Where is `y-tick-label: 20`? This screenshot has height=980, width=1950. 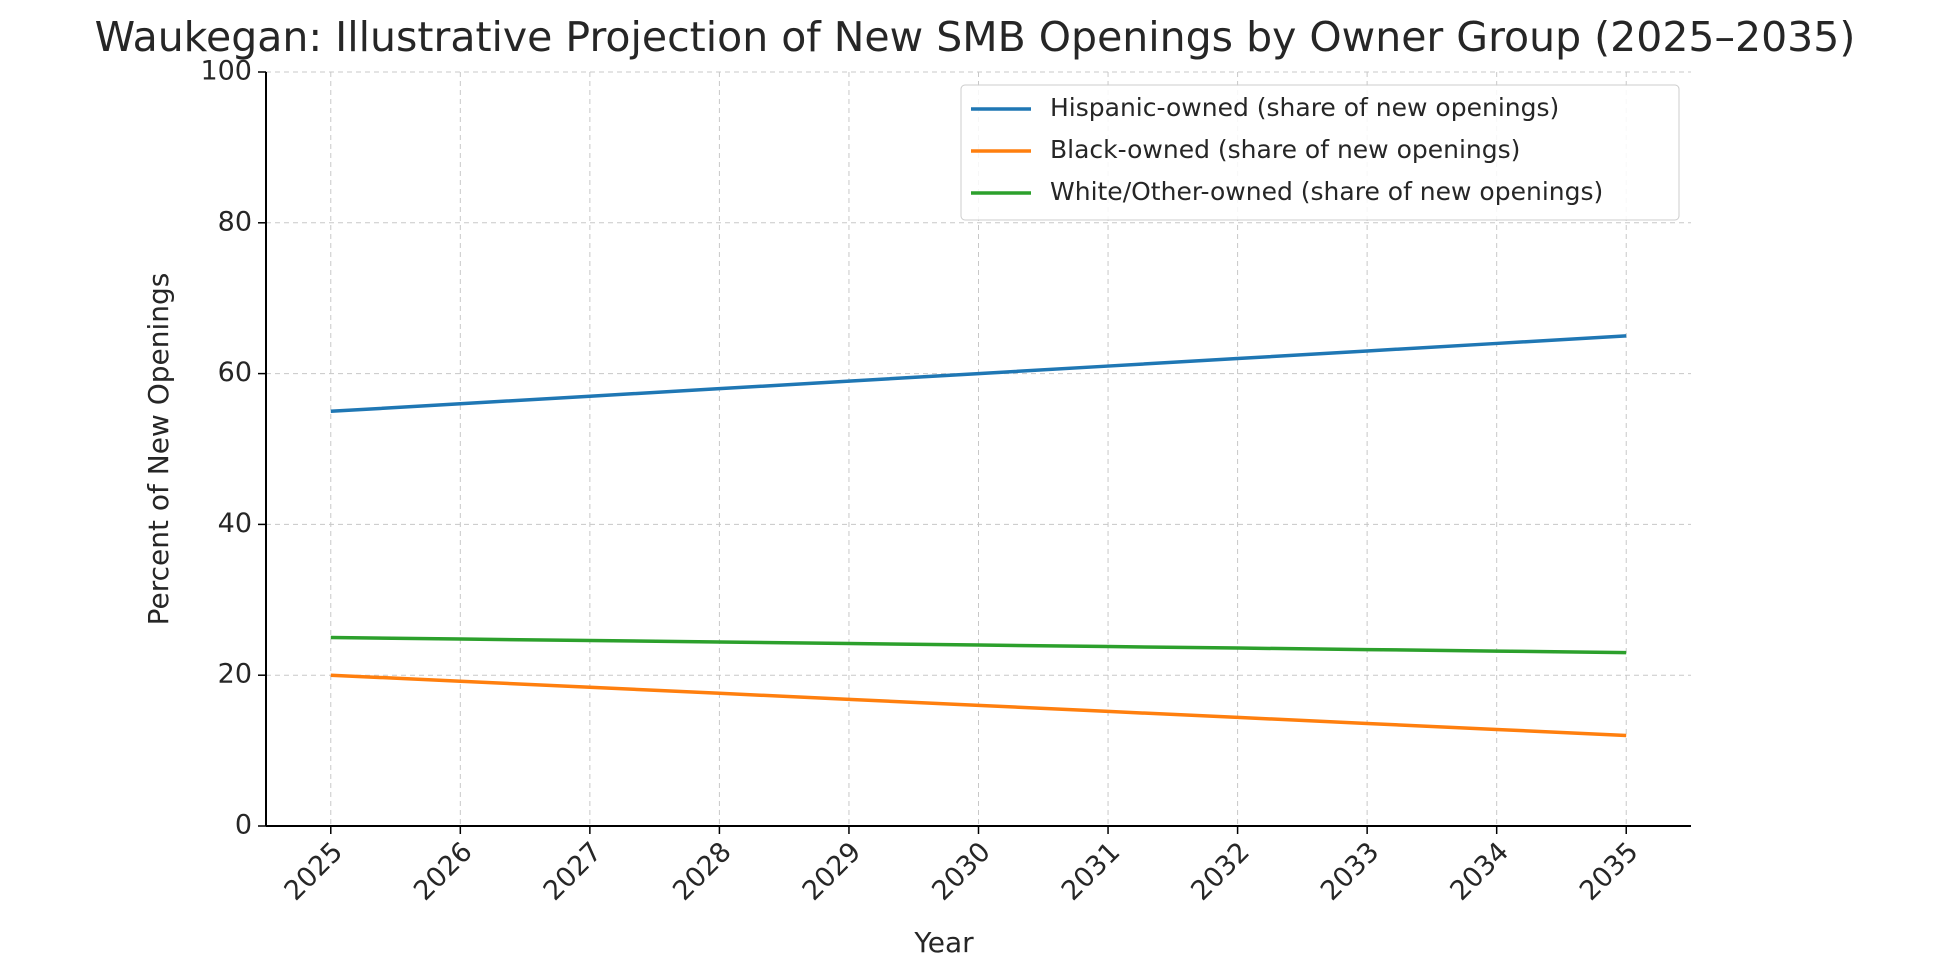
y-tick-label: 20 is located at coordinates (235, 674).